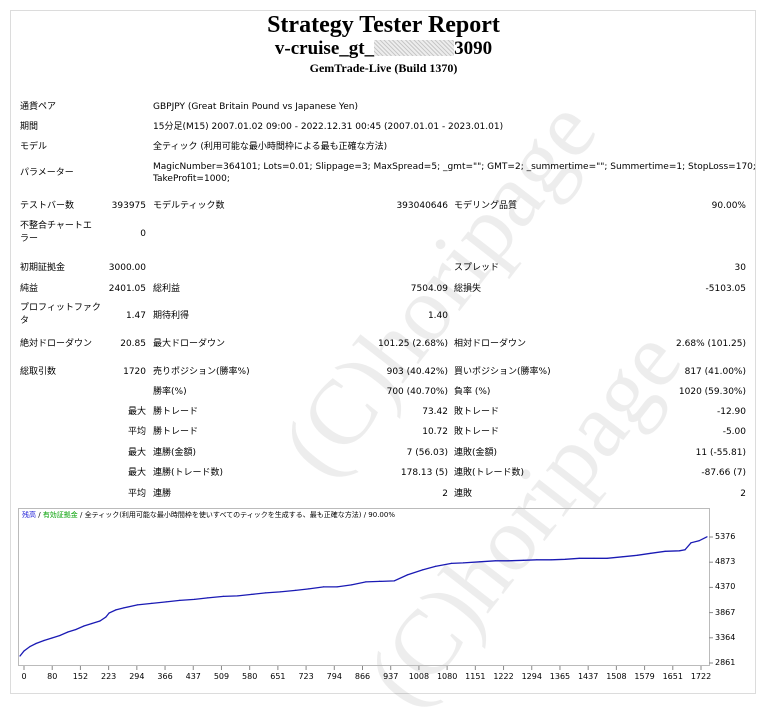  Describe the element at coordinates (136, 473) in the screenshot. I see `largest-word-3: 最大` at that location.